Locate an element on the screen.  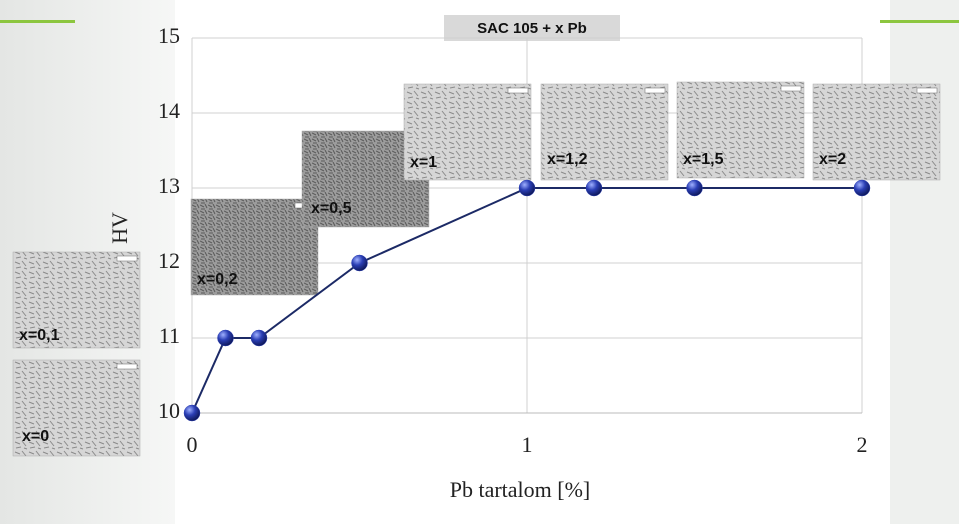
image-label: x=0,1 is located at coordinates (39, 335).